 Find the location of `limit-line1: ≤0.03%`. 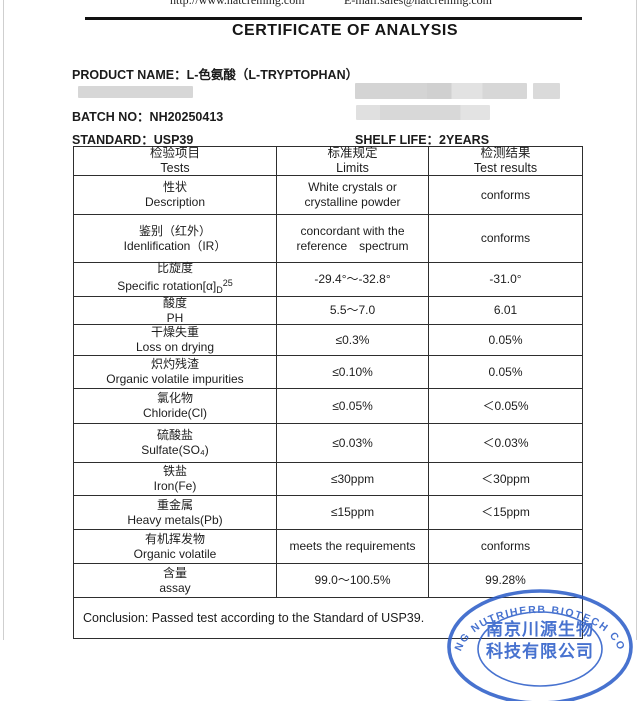

limit-line1: ≤0.03% is located at coordinates (352, 442).